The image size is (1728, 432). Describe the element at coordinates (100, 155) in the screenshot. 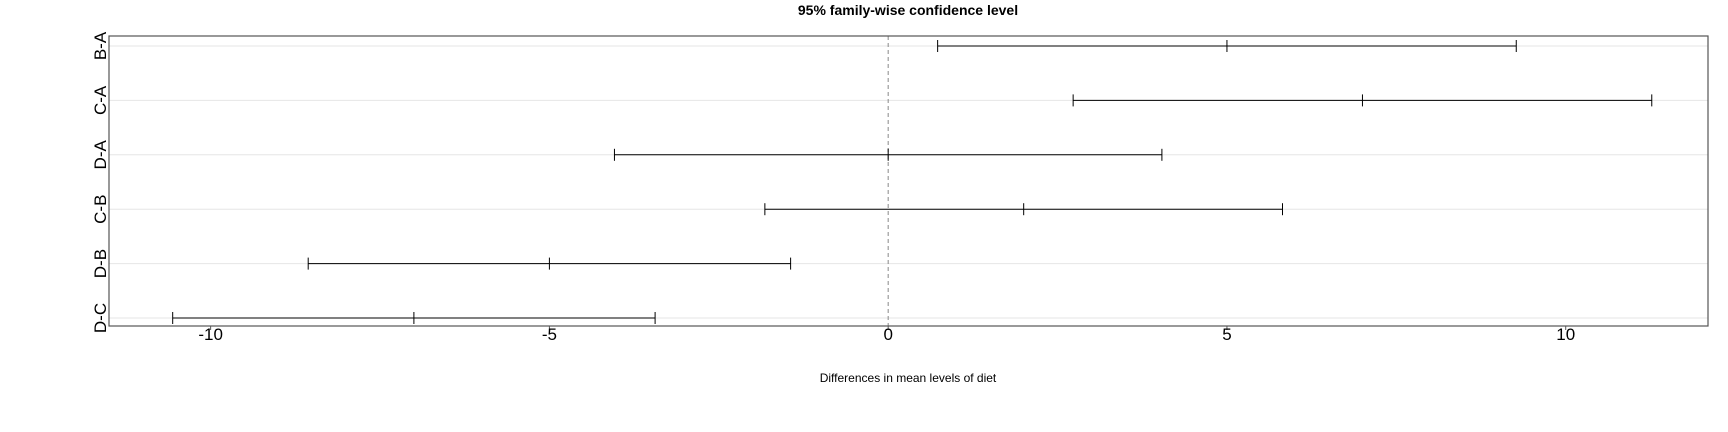

I see `category-label: D-A` at that location.